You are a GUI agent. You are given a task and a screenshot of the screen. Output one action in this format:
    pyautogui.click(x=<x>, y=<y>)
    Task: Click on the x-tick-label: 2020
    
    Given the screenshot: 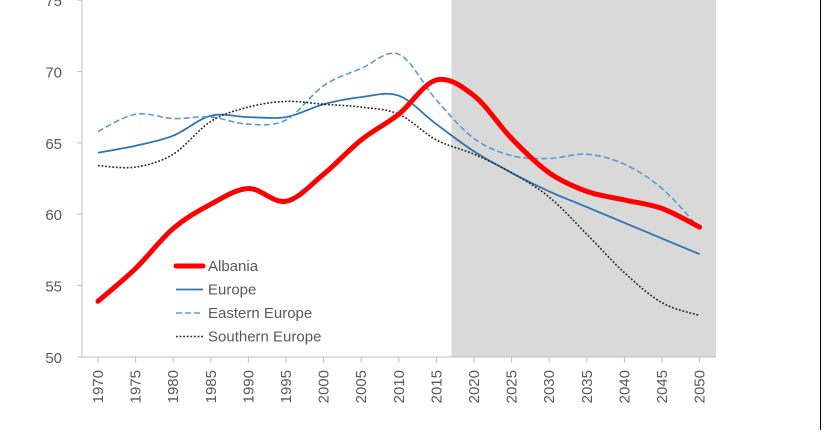 What is the action you would take?
    pyautogui.click(x=474, y=386)
    